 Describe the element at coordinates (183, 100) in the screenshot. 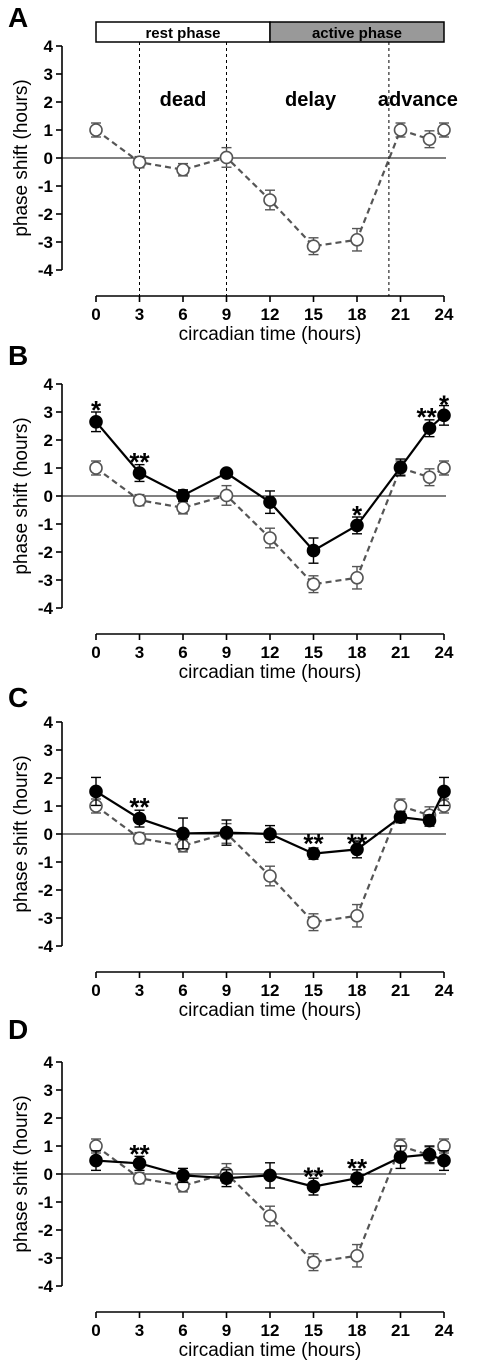

I see `region-label-dead: dead` at that location.